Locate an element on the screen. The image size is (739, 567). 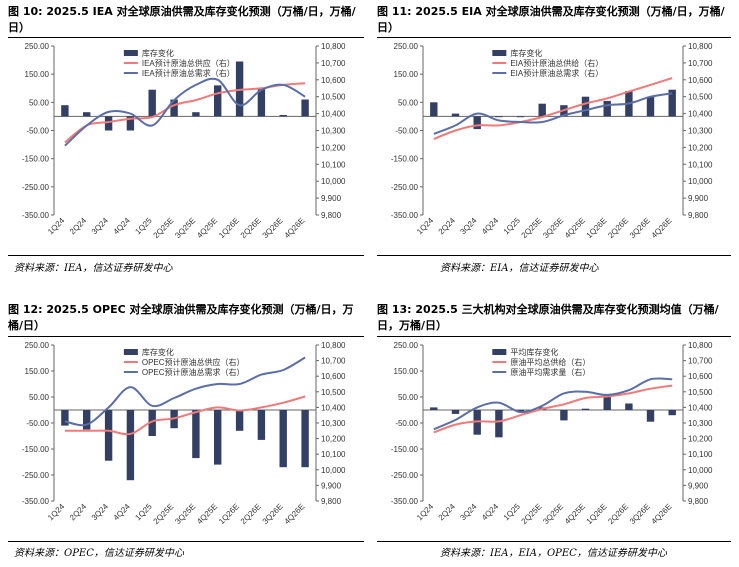
source-note-3: 资料来源：IEA，EIA，OPEC，信达证券研发中心 is located at coordinates (553, 553).